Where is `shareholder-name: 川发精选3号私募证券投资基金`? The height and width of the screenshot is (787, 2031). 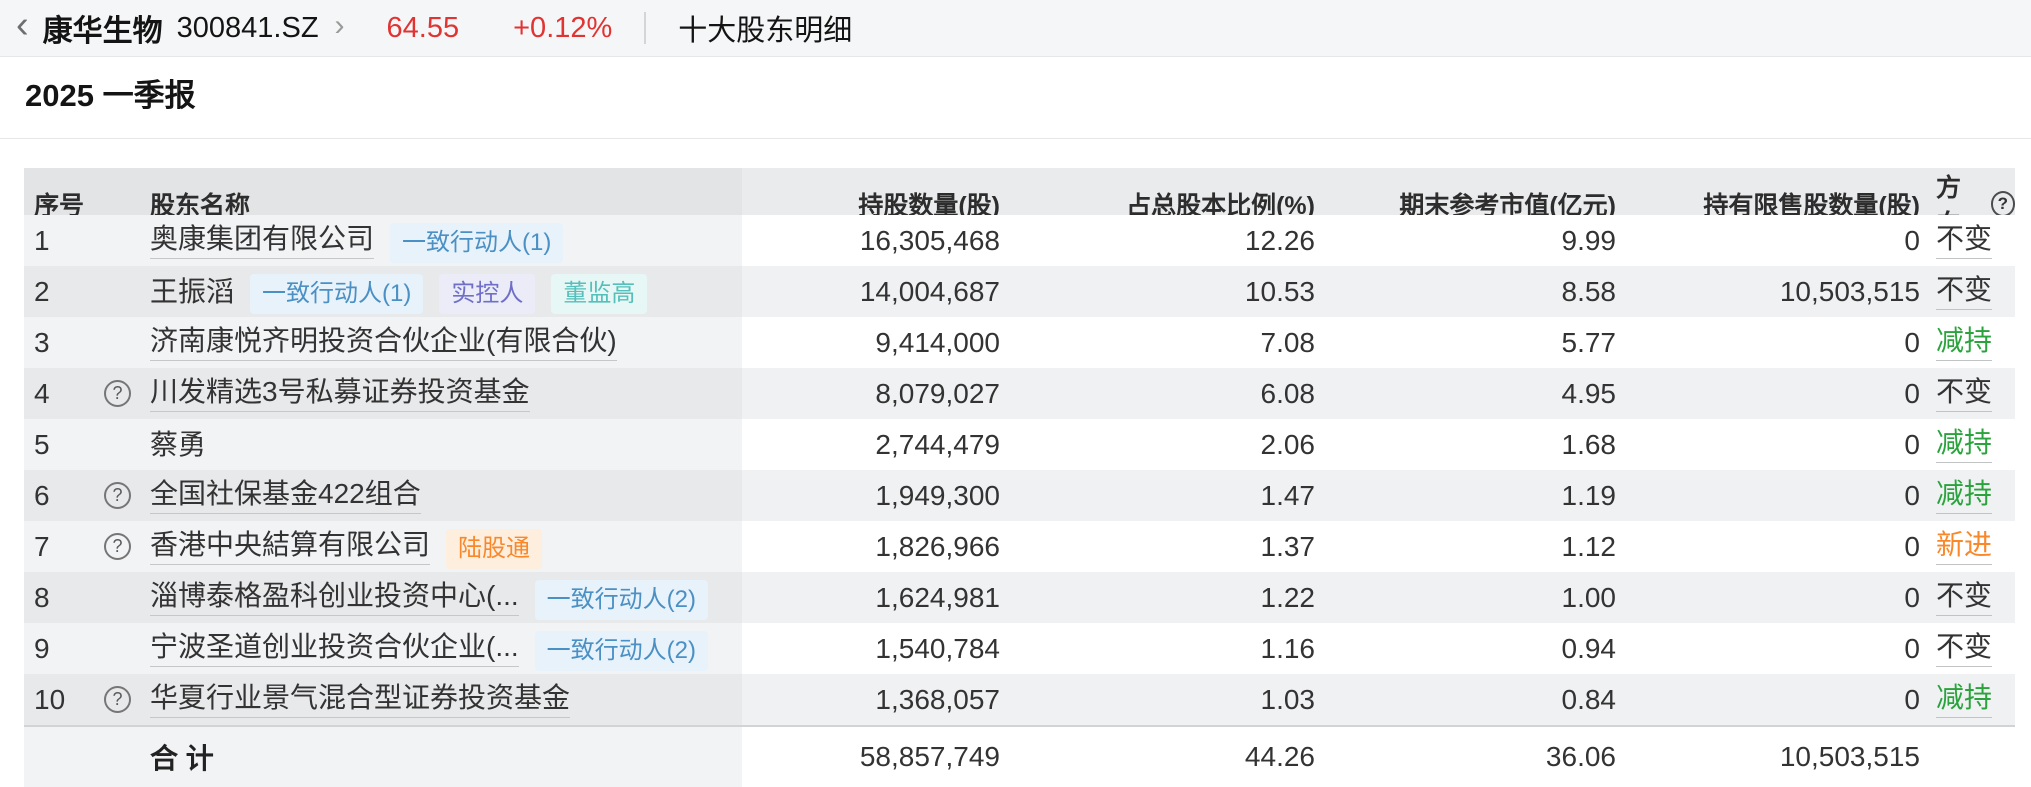
shareholder-name: 川发精选3号私募证券投资基金 is located at coordinates (340, 394).